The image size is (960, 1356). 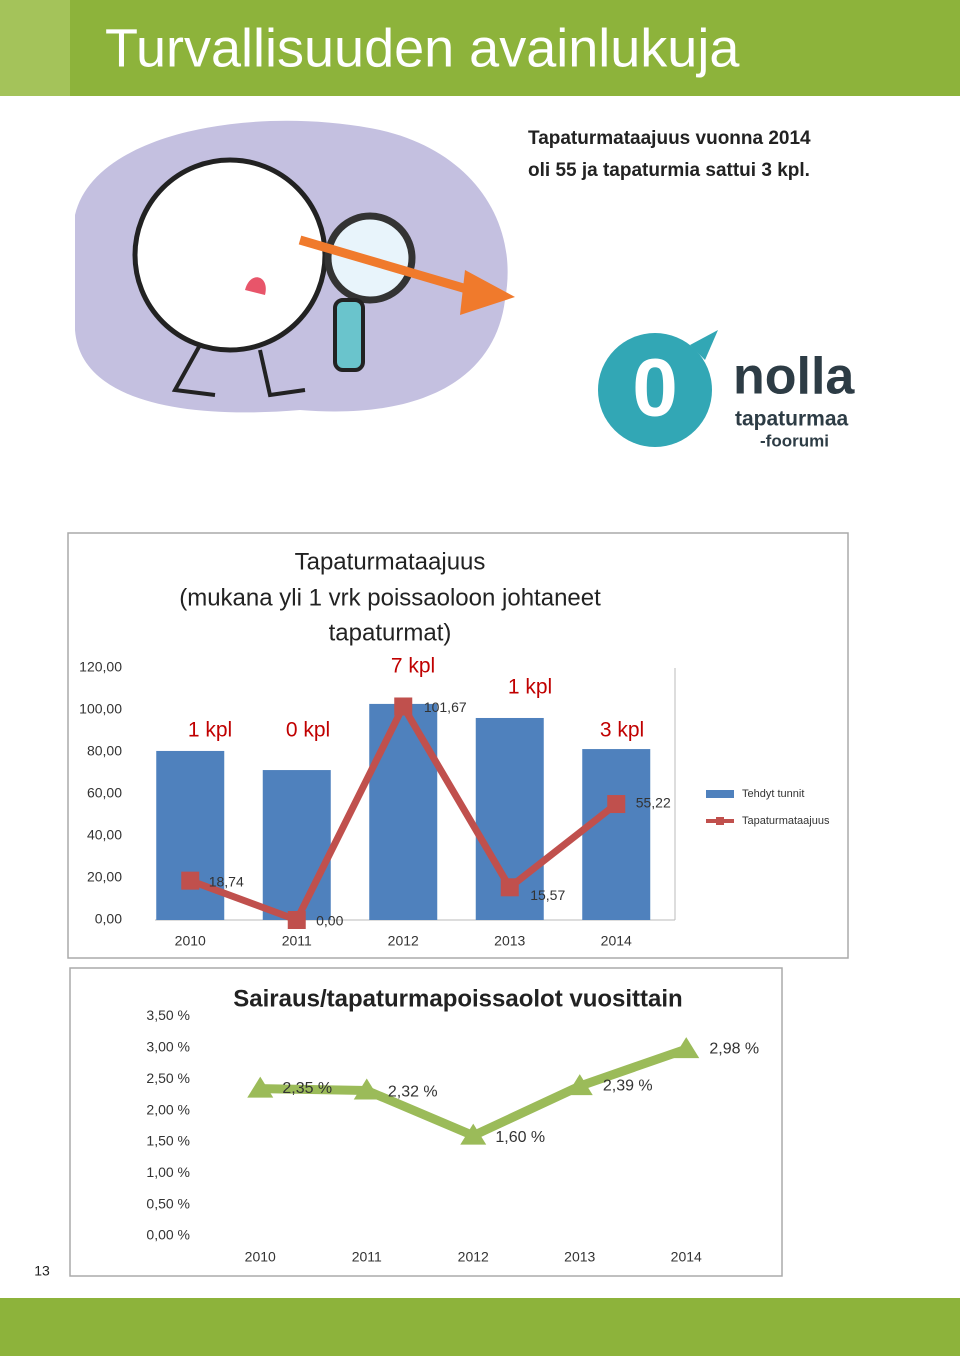 What do you see at coordinates (168, 1172) in the screenshot?
I see `y-tick-label: 1,00 %` at bounding box center [168, 1172].